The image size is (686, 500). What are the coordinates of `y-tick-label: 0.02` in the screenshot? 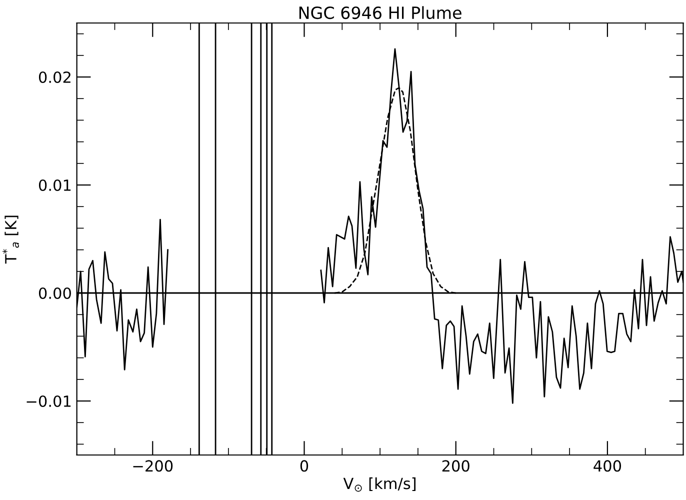 It's located at (54, 77).